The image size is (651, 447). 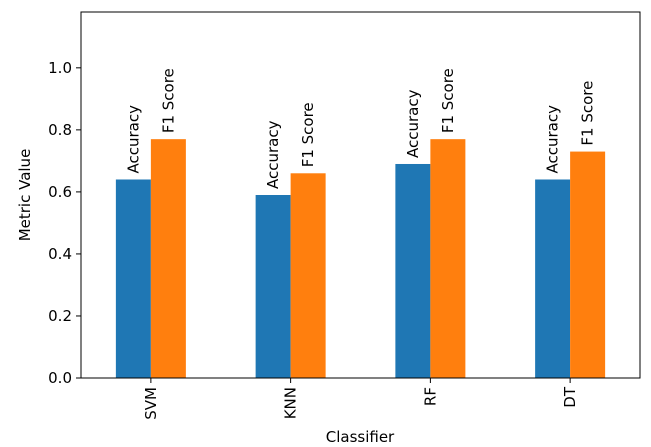 What do you see at coordinates (413, 270) in the screenshot?
I see `bar-rf-accuracy` at bounding box center [413, 270].